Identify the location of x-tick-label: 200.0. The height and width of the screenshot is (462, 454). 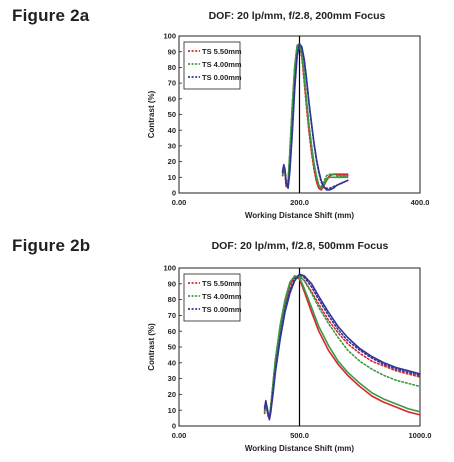
(299, 202).